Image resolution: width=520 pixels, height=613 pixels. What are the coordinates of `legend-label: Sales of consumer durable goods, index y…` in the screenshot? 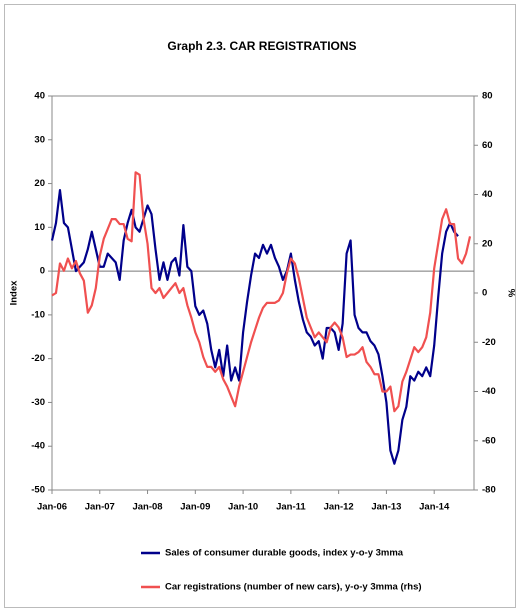 It's located at (284, 553).